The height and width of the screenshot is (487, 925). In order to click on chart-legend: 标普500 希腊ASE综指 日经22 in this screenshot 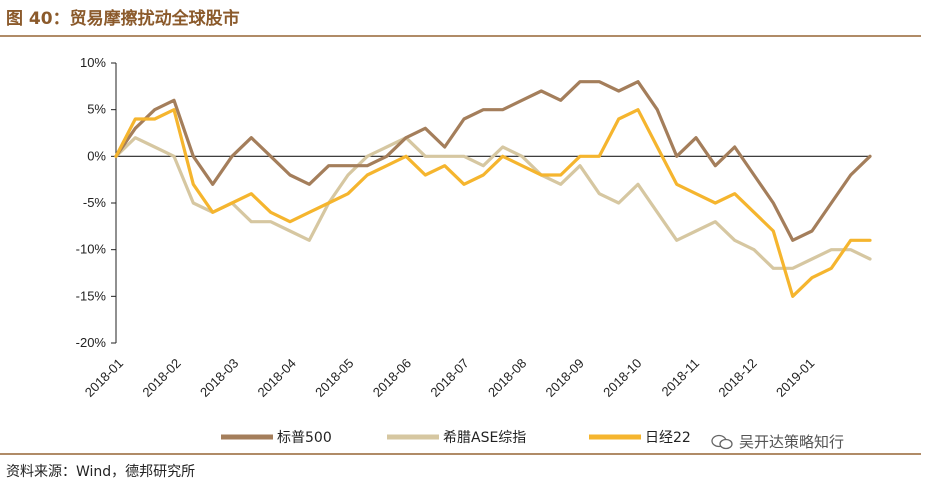, I will do `click(456, 438)`.